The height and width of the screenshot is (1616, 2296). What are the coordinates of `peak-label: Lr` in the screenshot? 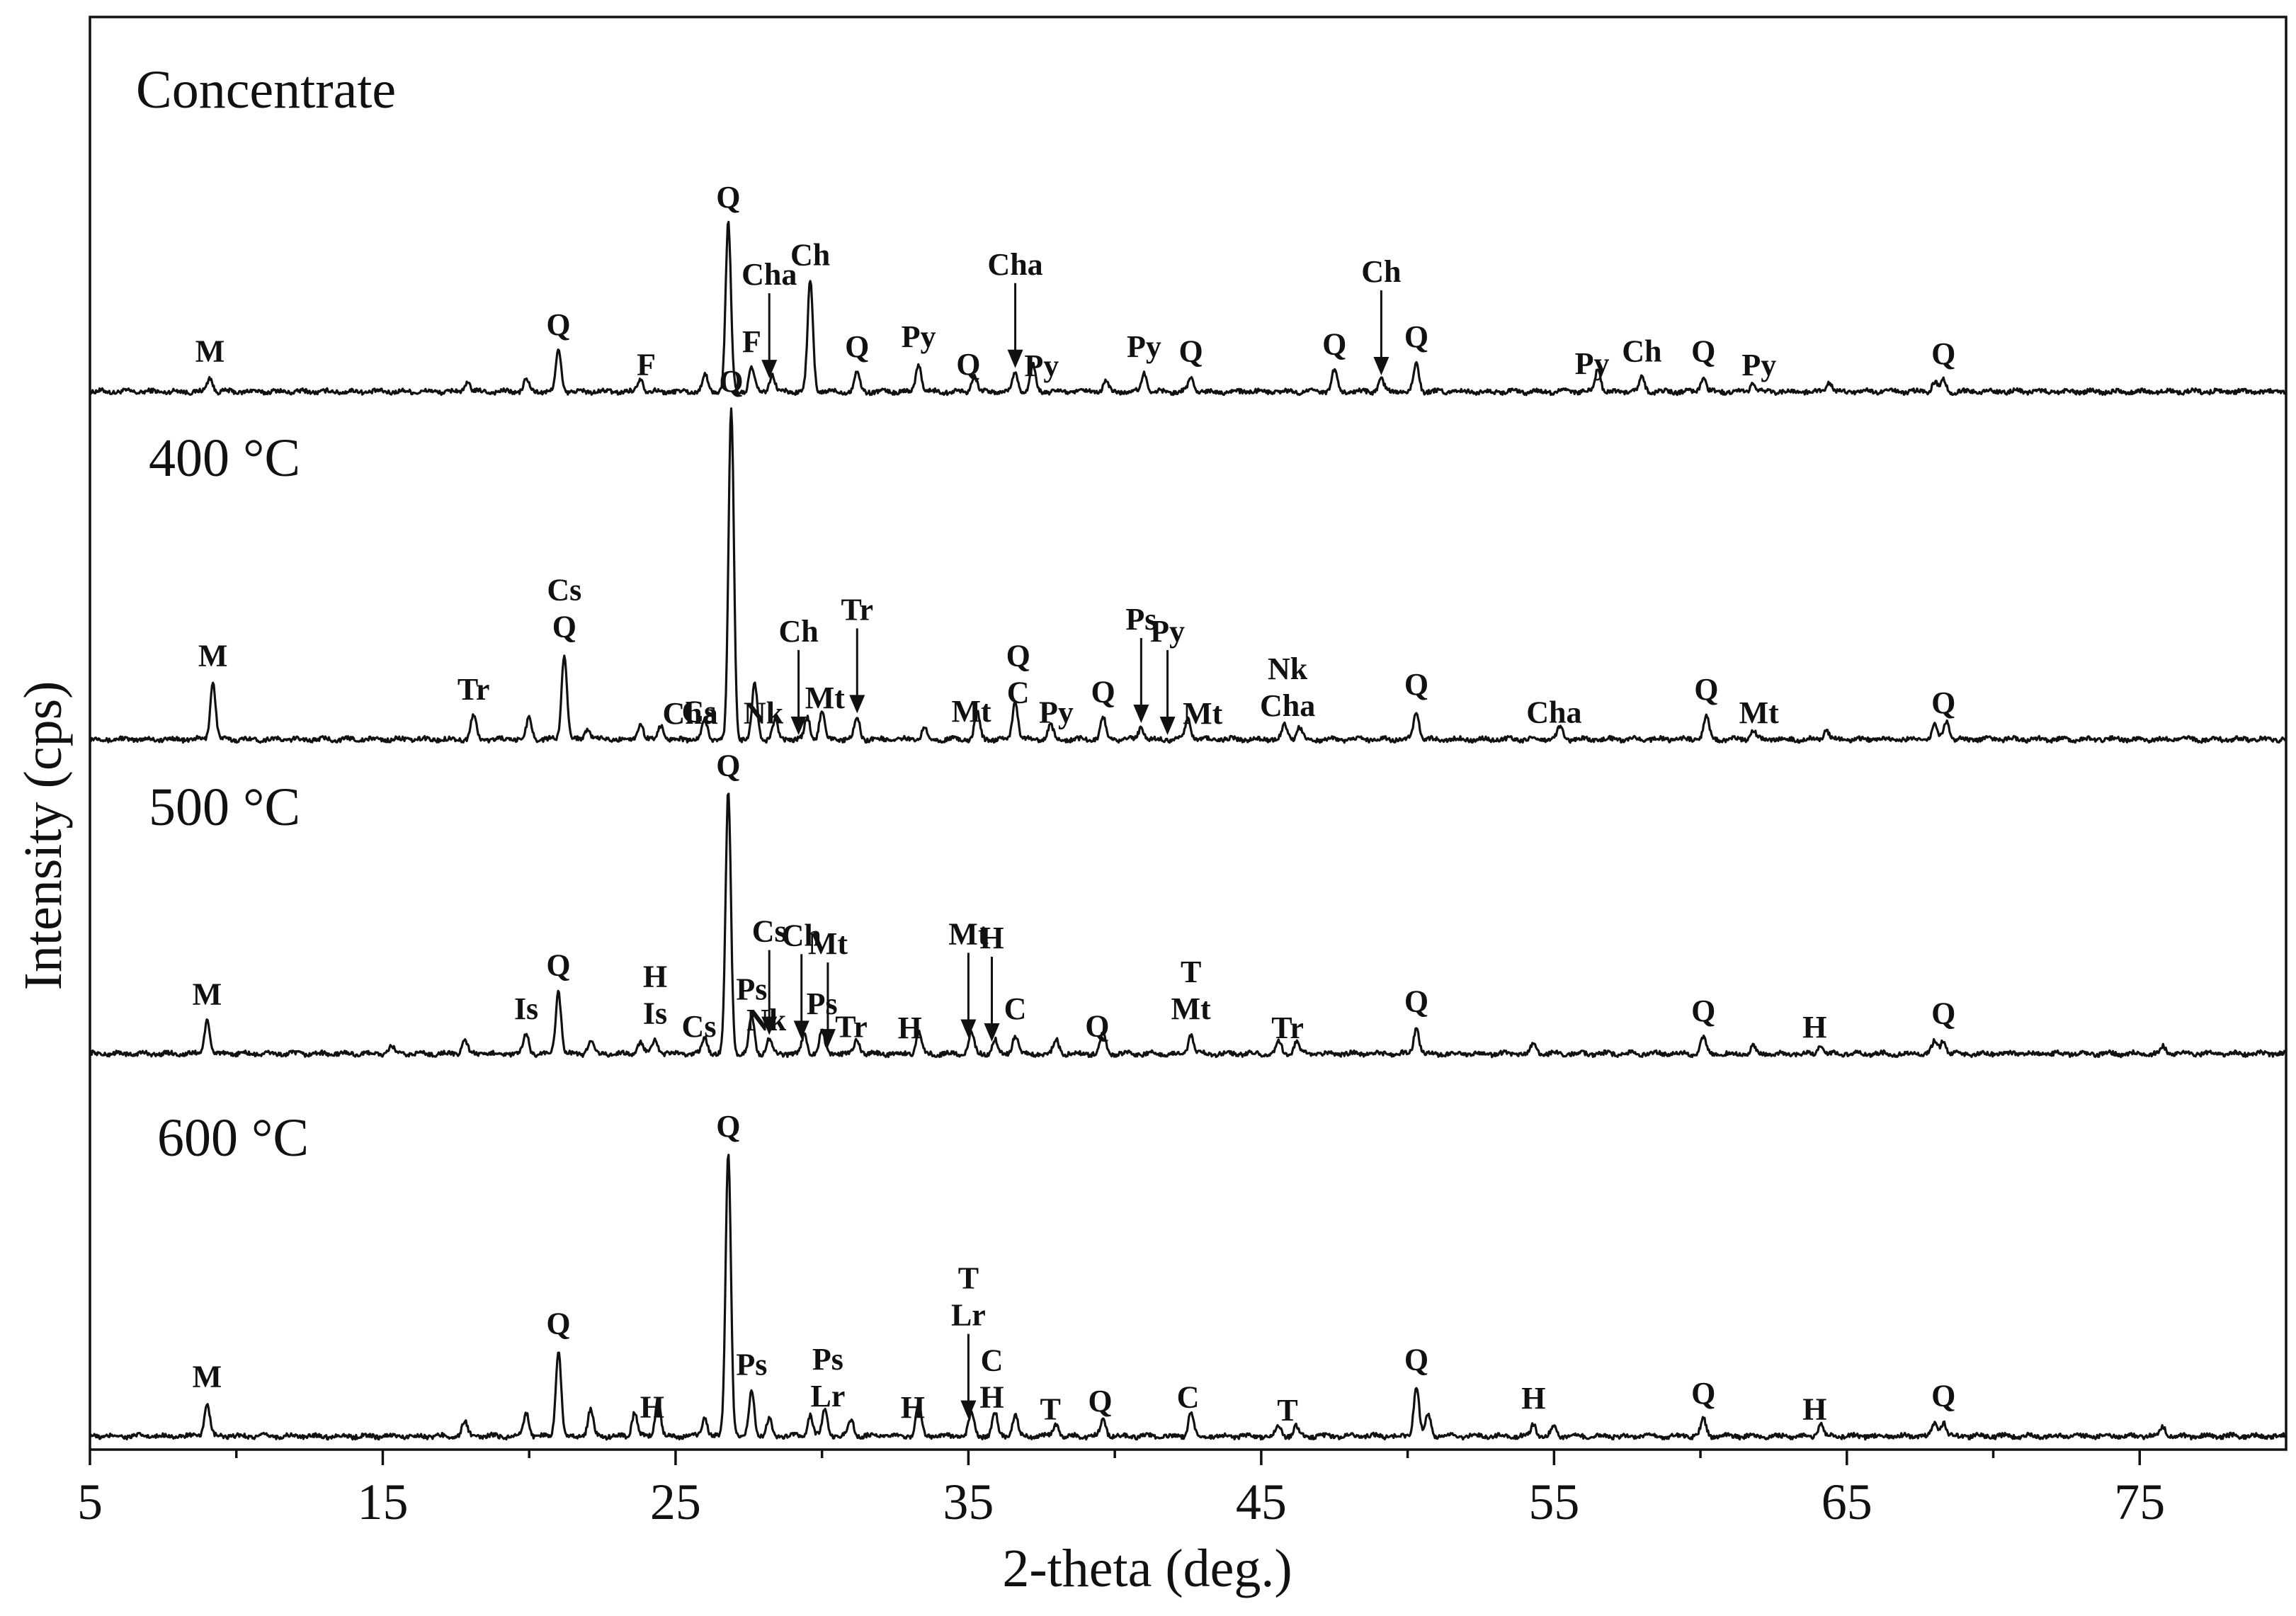 It's located at (827, 1396).